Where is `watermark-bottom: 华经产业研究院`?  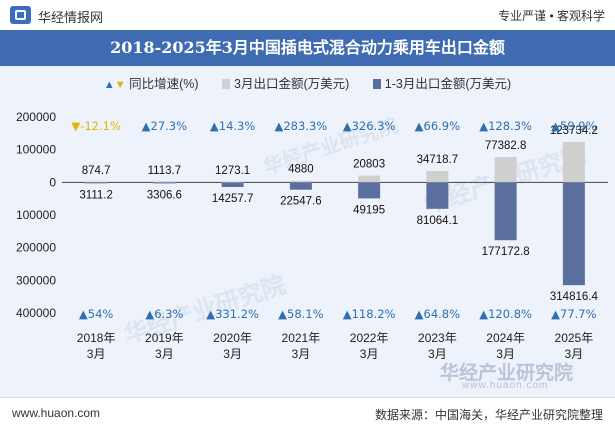 watermark-bottom: 华经产业研究院 is located at coordinates (507, 373).